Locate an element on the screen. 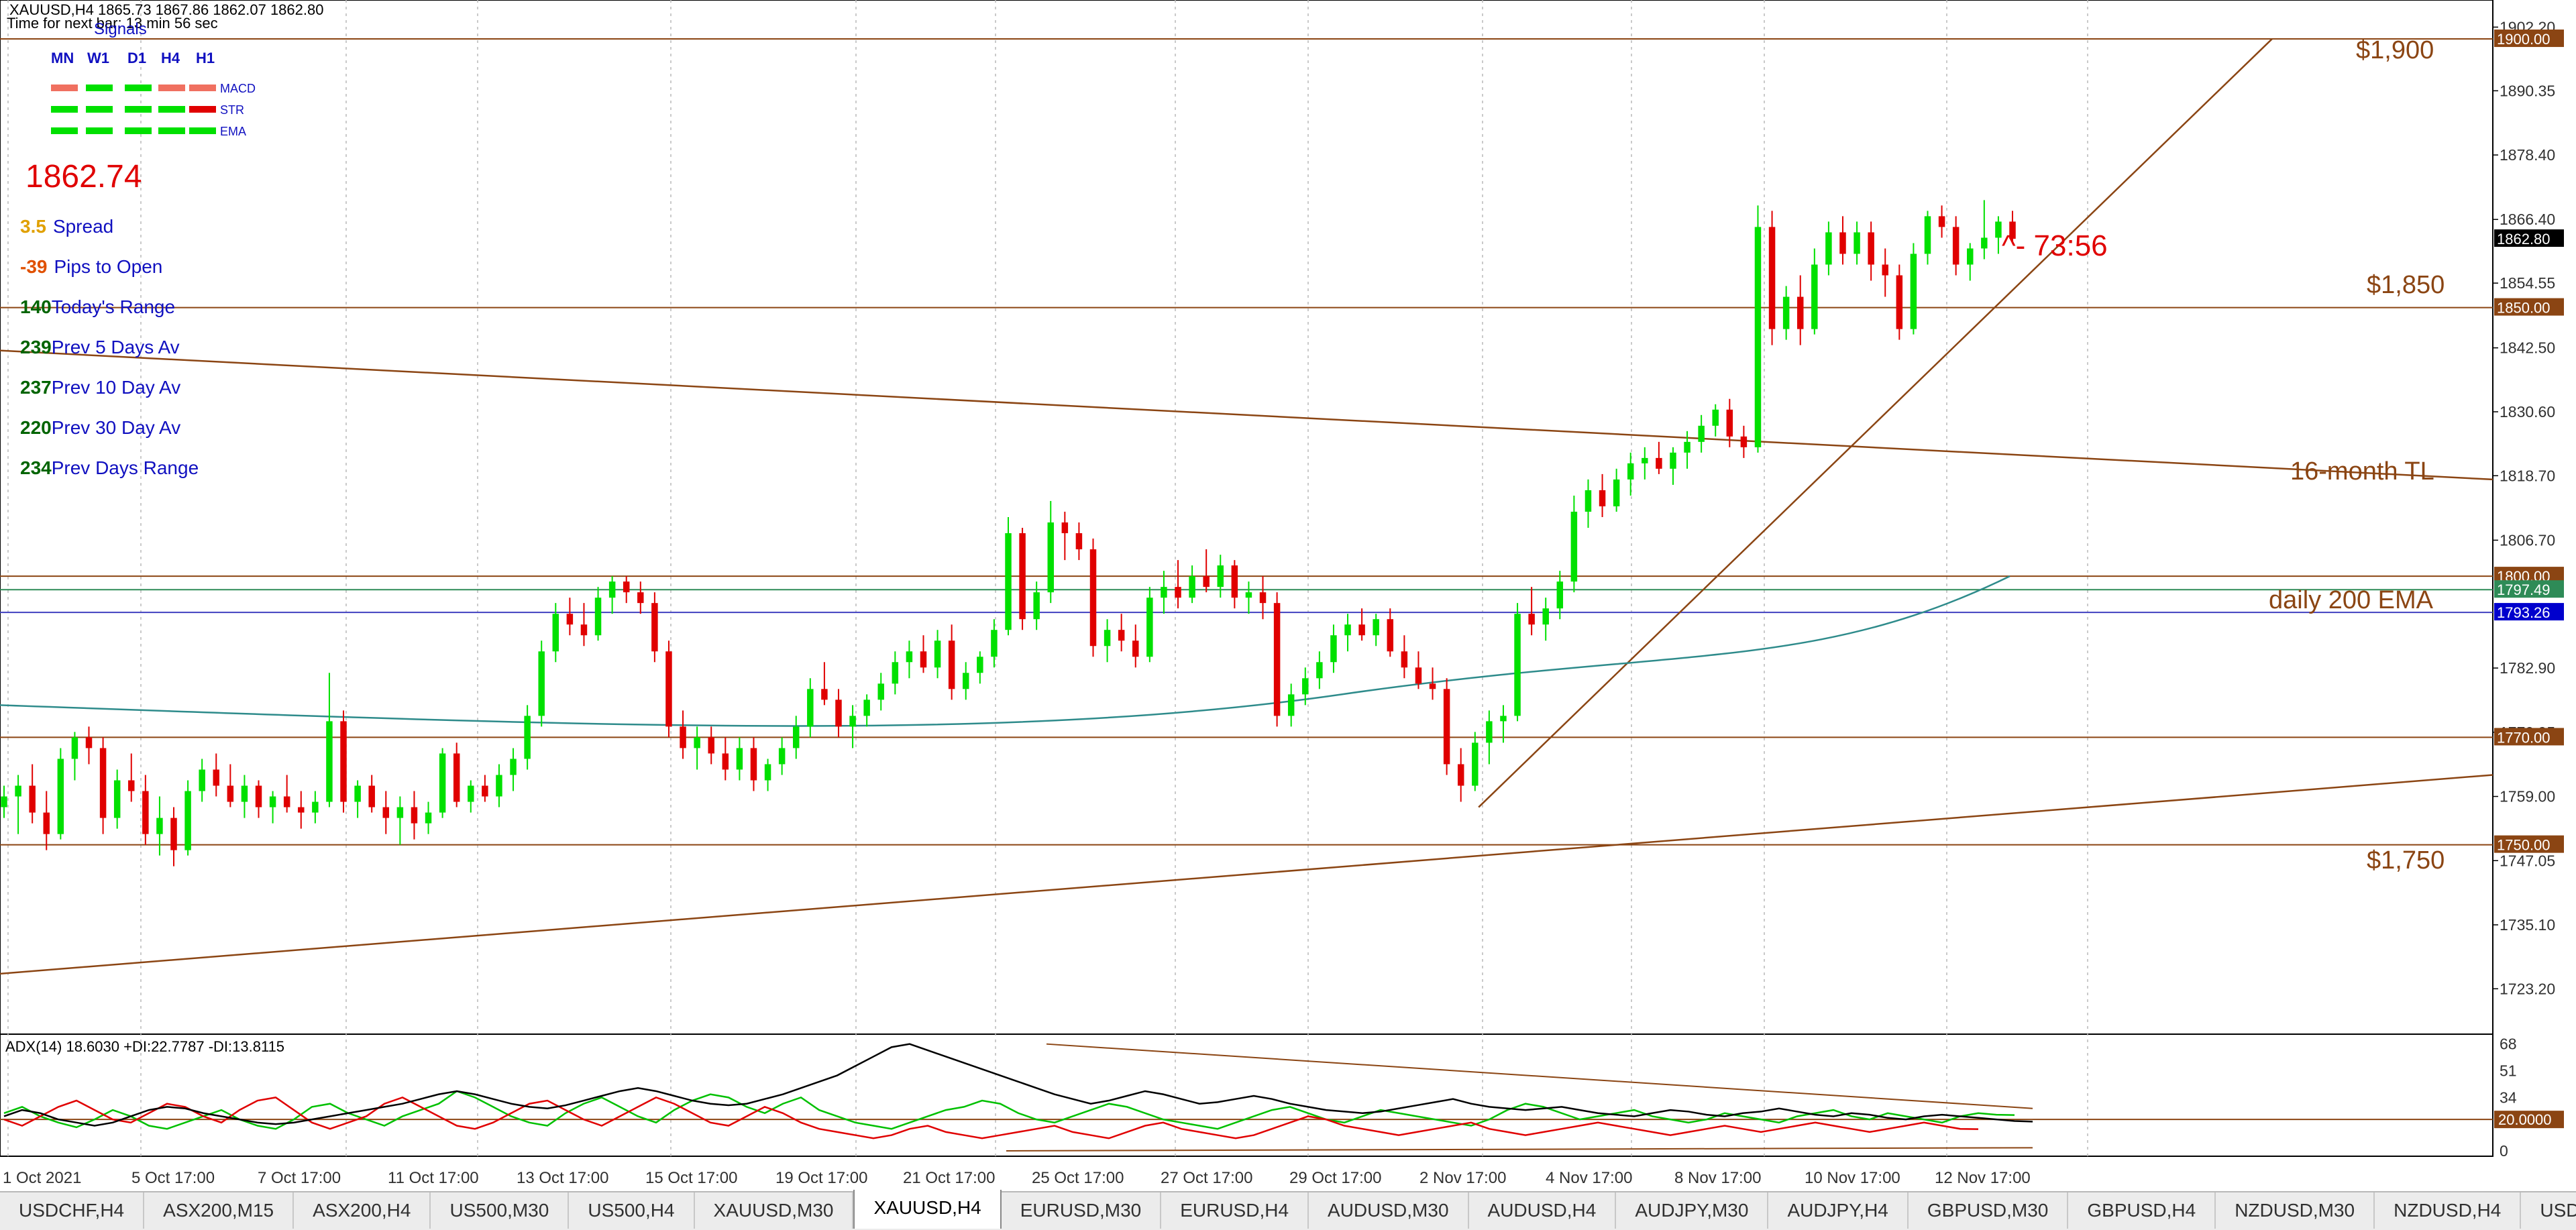 The image size is (2576, 1230). minus-di-line is located at coordinates (991, 1117).